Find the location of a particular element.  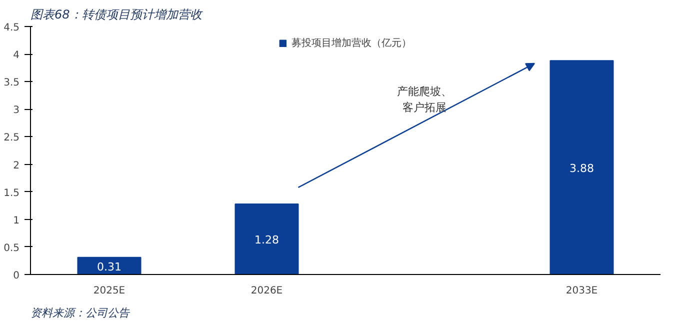

legend-label: 募投项目增加营收（亿元） is located at coordinates (352, 43).